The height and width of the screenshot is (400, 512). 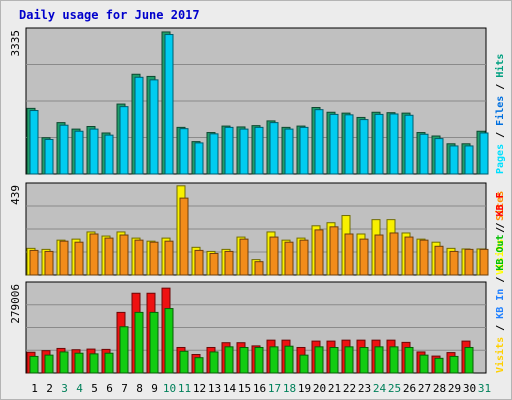 What do you see at coordinates (15, 195) in the screenshot?
I see `panel-mid-max-label: 439` at bounding box center [15, 195].